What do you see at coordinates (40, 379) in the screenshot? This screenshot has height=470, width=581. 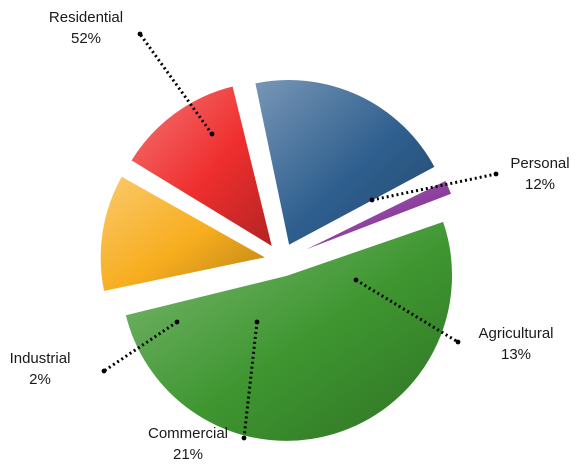 I see `label-value-industrial: 2%` at bounding box center [40, 379].